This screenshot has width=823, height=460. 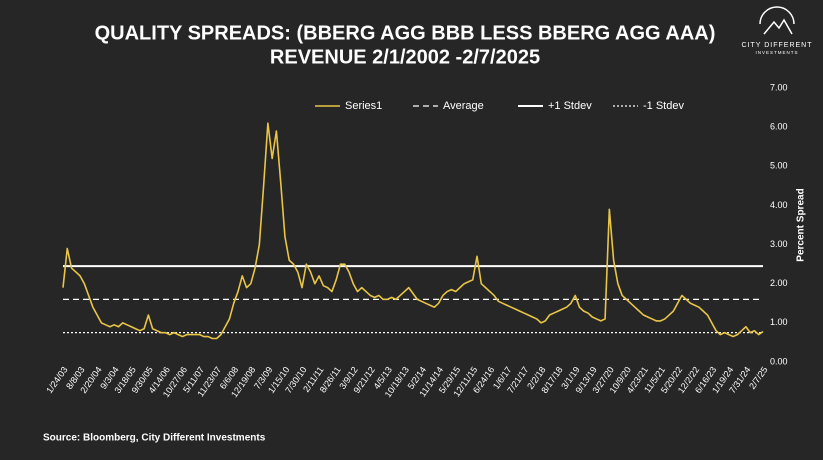 What do you see at coordinates (777, 15) in the screenshot?
I see `logo-arc` at bounding box center [777, 15].